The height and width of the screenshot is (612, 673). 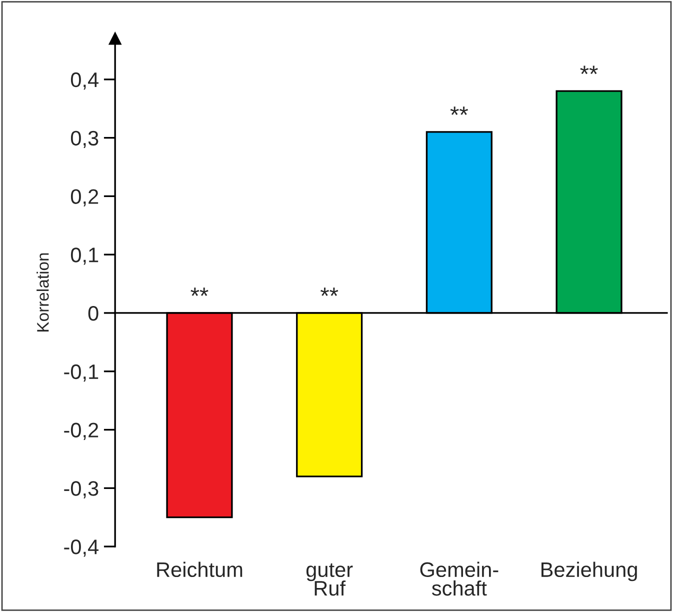 I want to click on x-tick-label: Reichtum, so click(x=199, y=570).